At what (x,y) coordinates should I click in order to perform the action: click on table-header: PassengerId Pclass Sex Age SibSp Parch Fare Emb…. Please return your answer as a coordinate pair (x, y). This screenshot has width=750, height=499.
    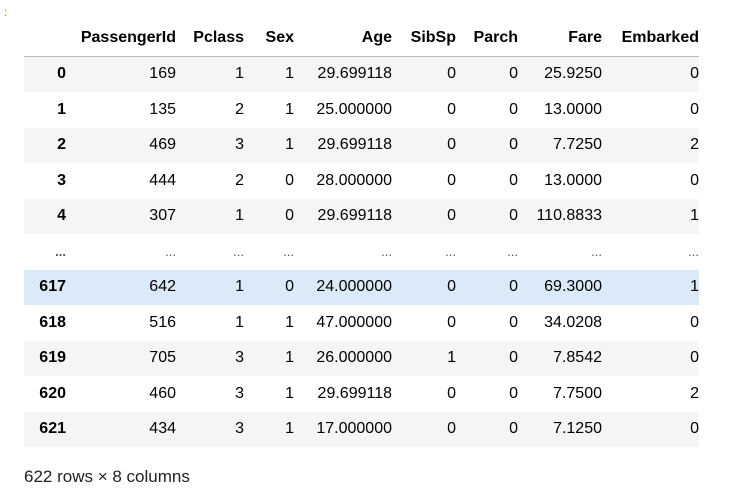
    Looking at the image, I should click on (361, 37).